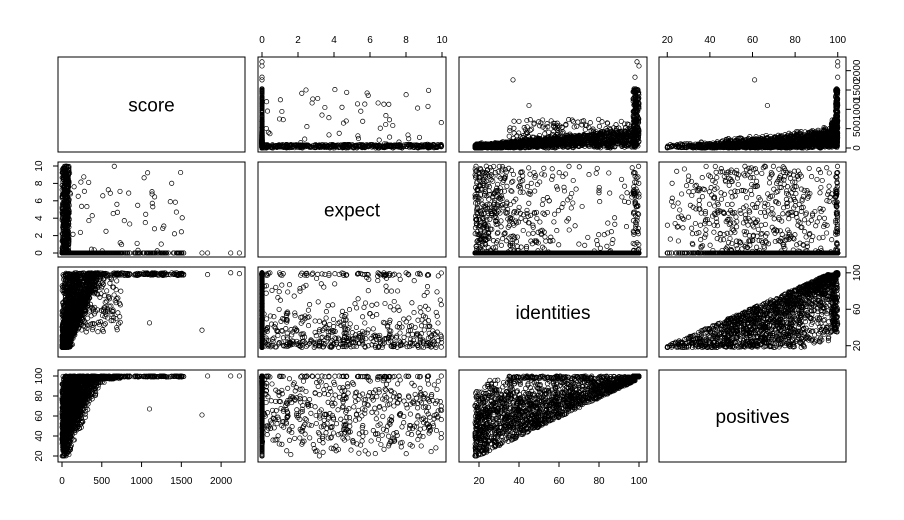 The image size is (904, 520). Describe the element at coordinates (151, 312) in the screenshot. I see `panel-identities-vs-score` at that location.